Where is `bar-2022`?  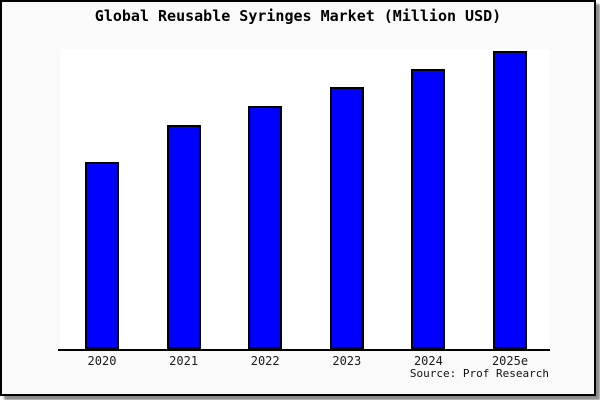
bar-2022 is located at coordinates (265, 227).